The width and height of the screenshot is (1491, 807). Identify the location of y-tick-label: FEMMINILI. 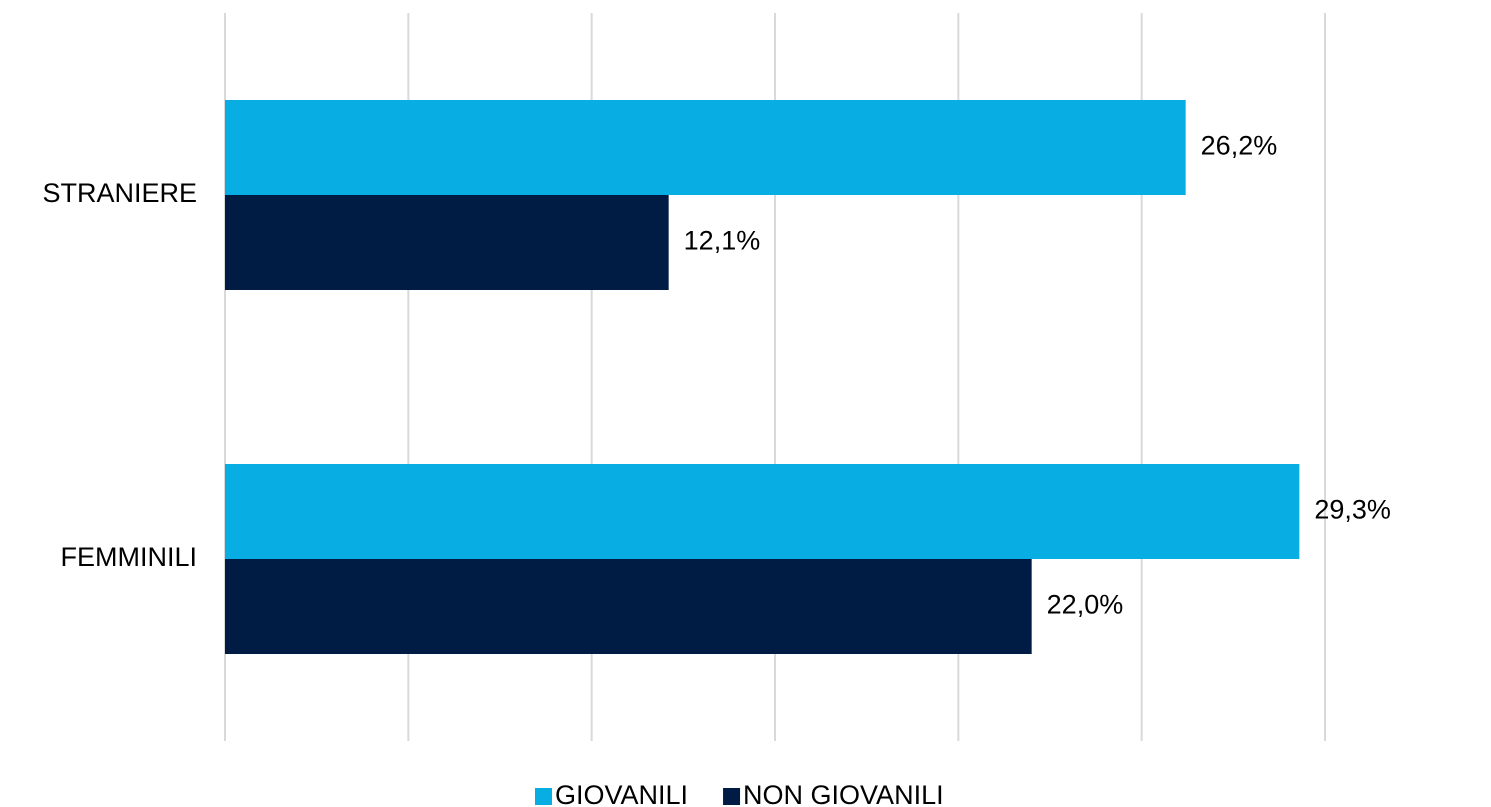
(128, 557).